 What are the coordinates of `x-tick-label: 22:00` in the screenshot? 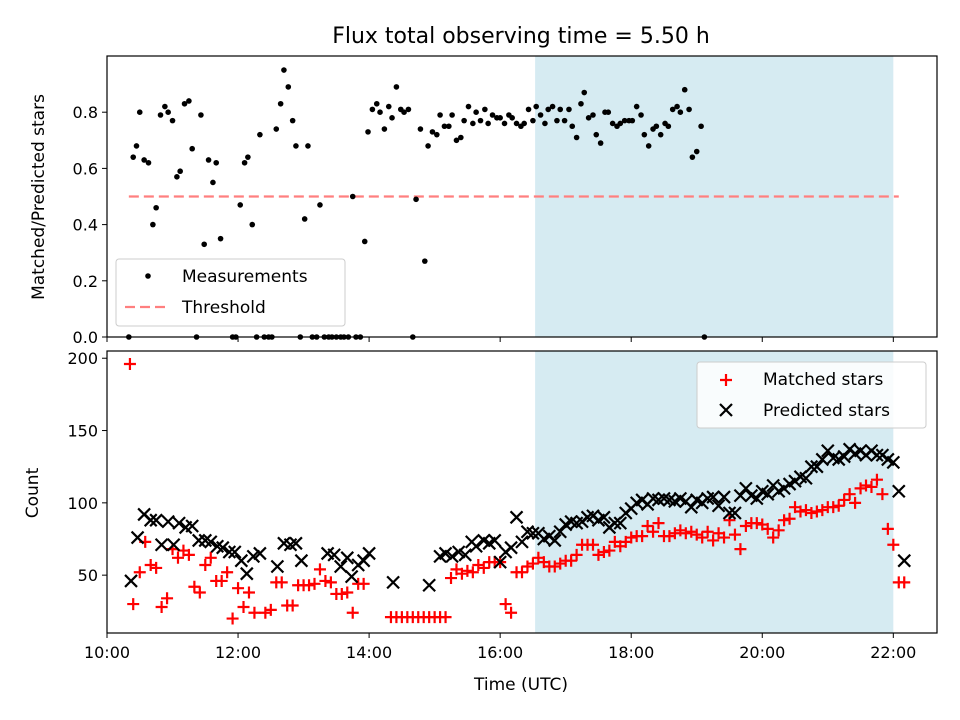 It's located at (893, 652).